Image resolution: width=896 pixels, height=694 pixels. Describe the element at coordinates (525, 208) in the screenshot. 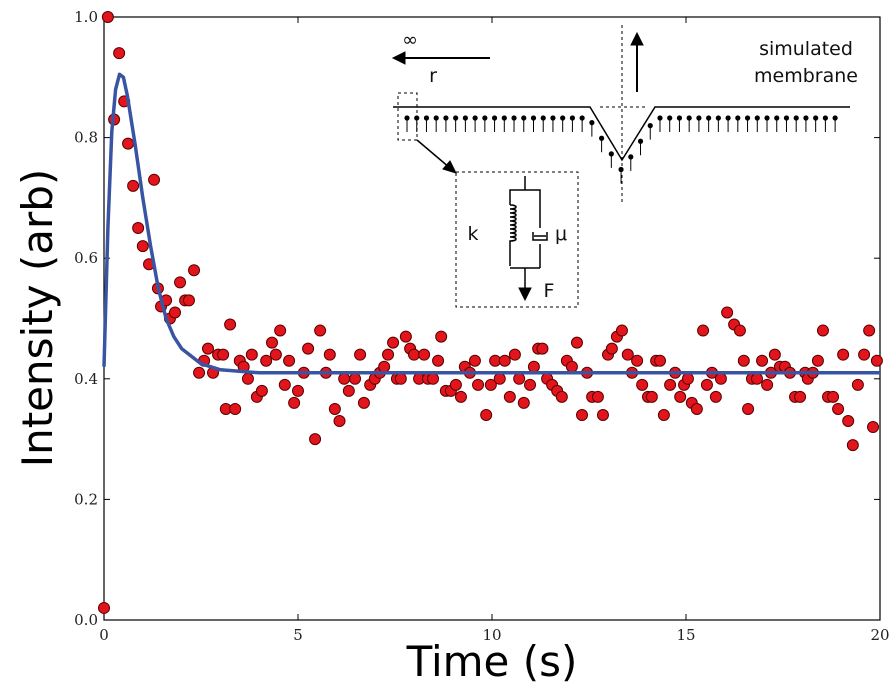

I see `spring-frame` at that location.